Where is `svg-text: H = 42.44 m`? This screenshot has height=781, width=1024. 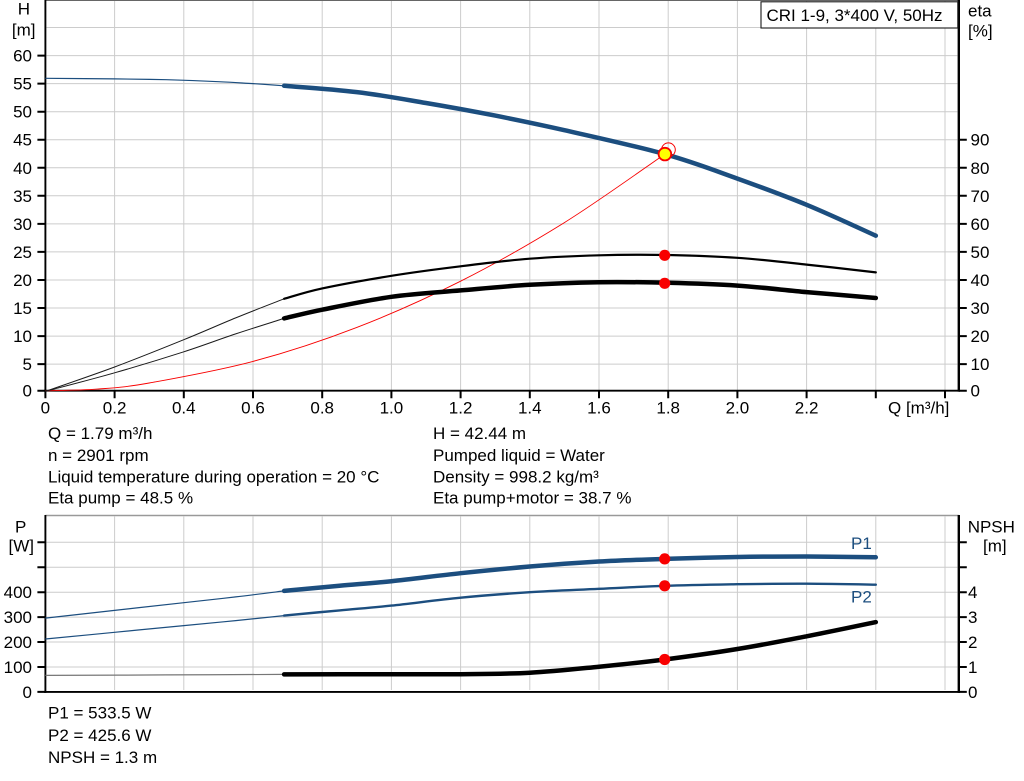
svg-text: H = 42.44 m is located at coordinates (479, 433).